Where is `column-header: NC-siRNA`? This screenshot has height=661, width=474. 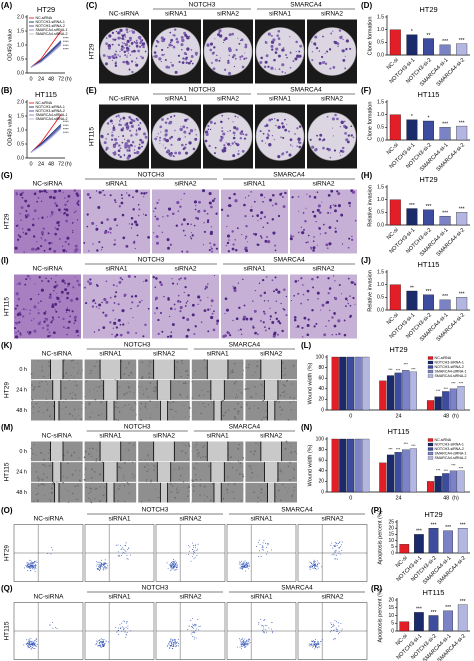 column-header: NC-siRNA is located at coordinates (48, 184).